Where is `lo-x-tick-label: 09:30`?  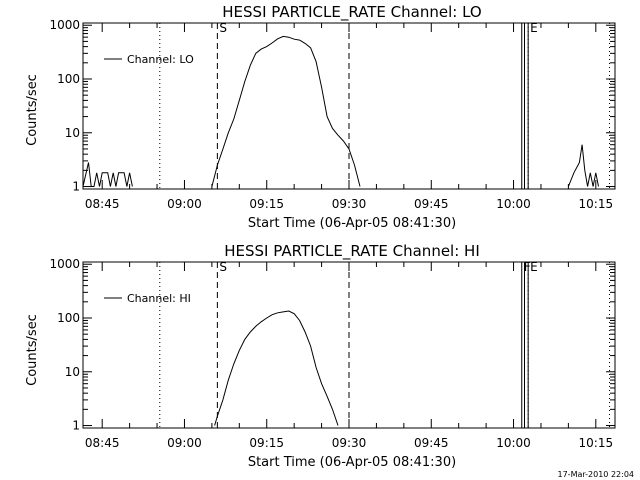 lo-x-tick-label: 09:30 is located at coordinates (349, 204).